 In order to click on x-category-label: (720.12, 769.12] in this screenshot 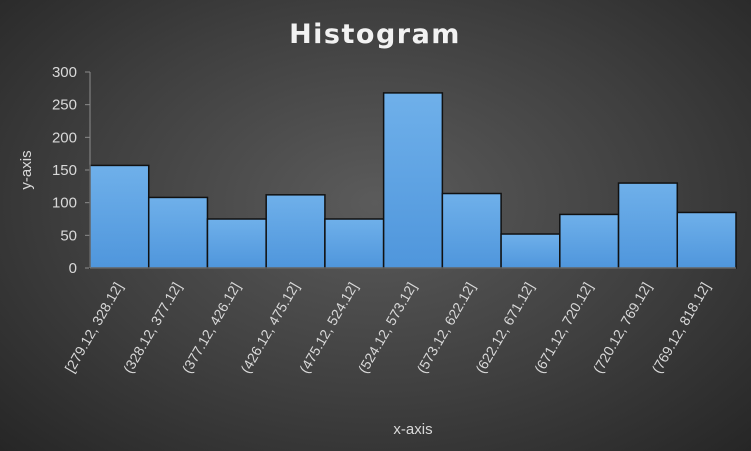, I will do `click(622, 328)`.